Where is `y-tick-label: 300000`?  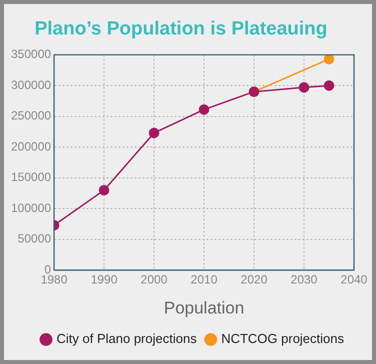
y-tick-label: 300000 is located at coordinates (31, 85).